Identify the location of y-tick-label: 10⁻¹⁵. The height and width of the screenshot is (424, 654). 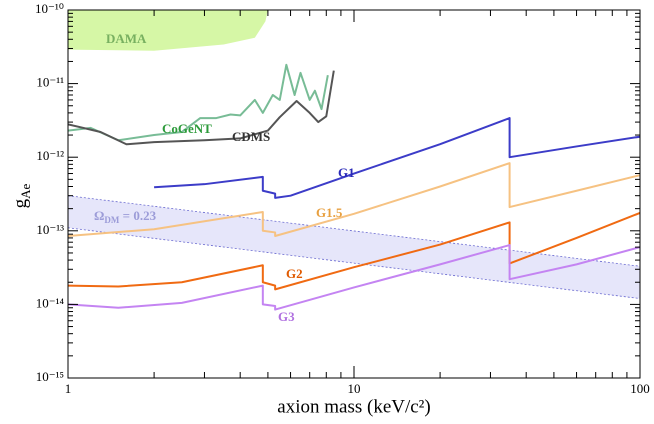
(50, 376).